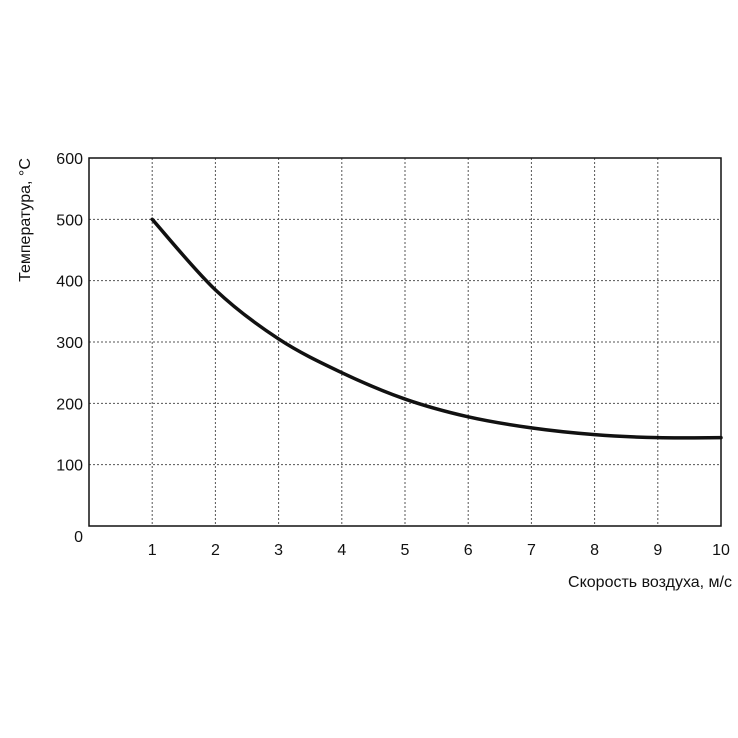 This screenshot has width=738, height=738. I want to click on x-tick-label: 4, so click(341, 550).